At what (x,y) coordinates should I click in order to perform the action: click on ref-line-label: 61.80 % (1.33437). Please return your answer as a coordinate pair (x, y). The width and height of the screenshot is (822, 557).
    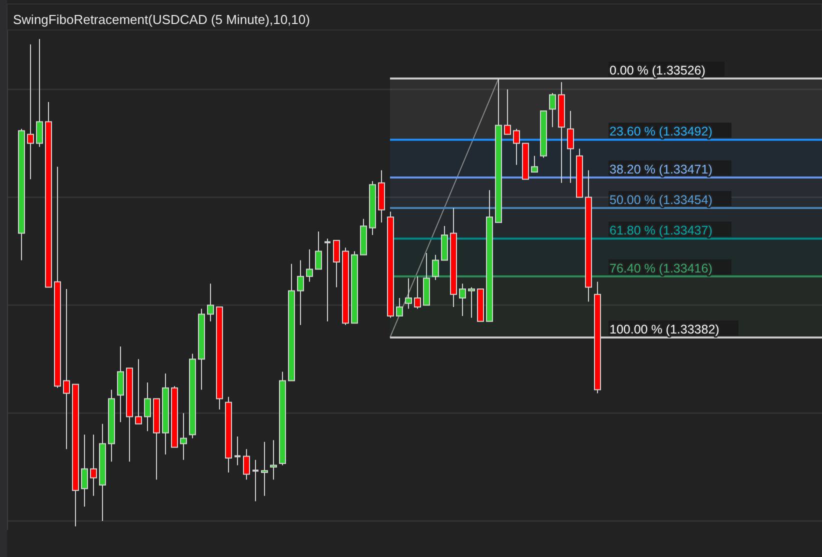
    Looking at the image, I should click on (661, 231).